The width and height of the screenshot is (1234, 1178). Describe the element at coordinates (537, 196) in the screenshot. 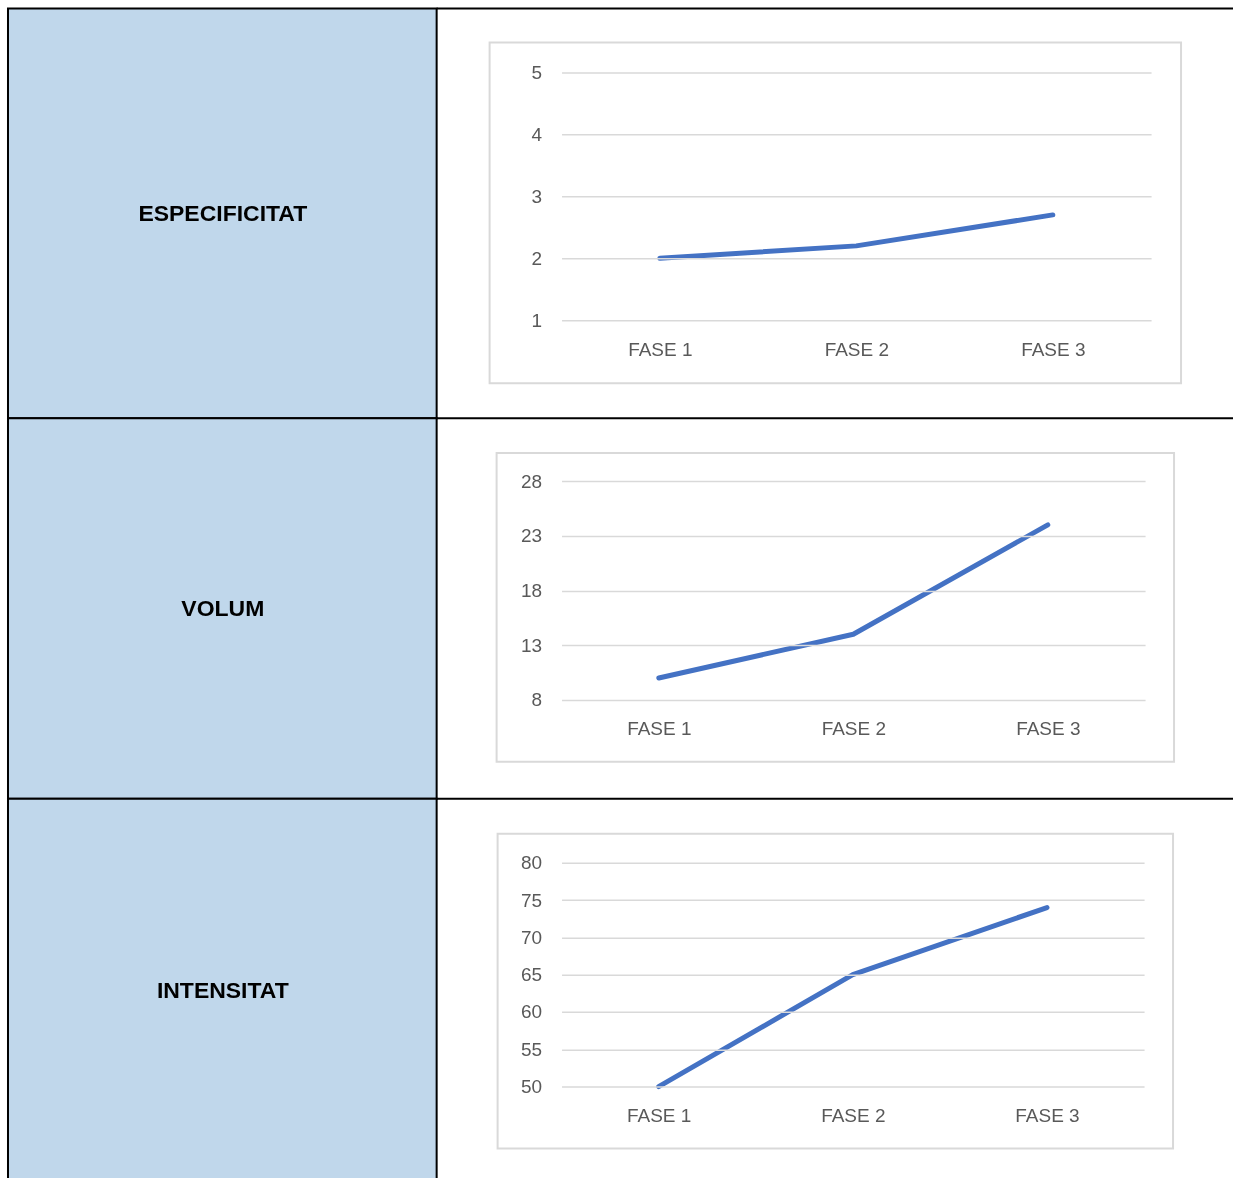

I see `y-tick-label: 3` at that location.